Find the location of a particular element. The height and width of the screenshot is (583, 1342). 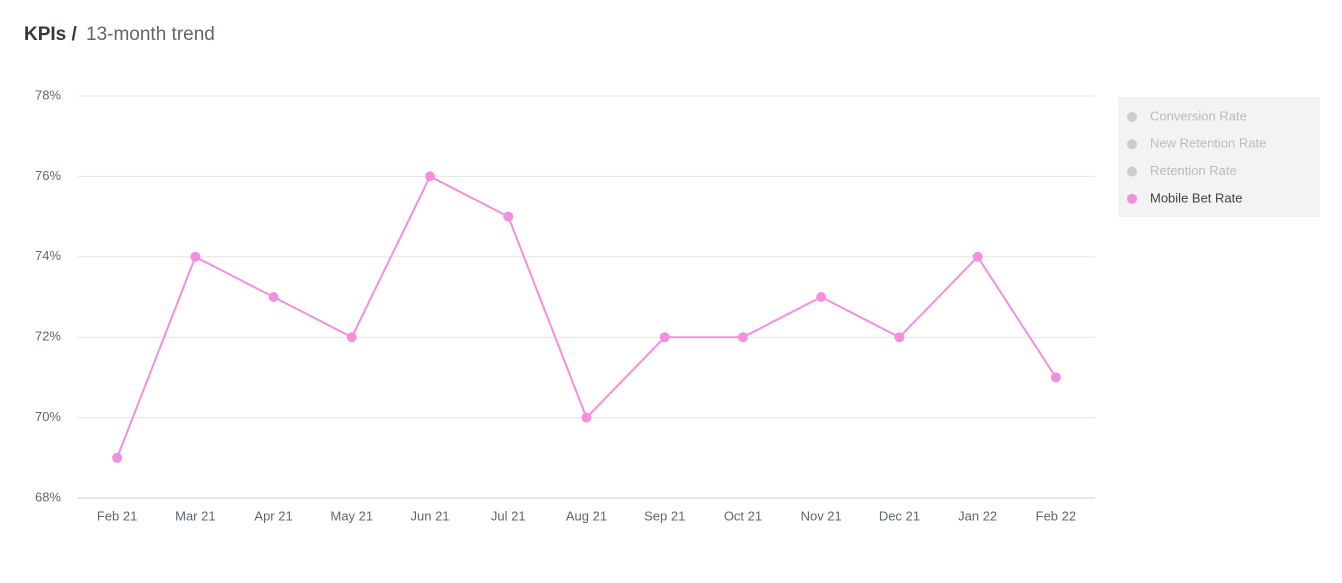

x-tick-label: Feb 21 is located at coordinates (117, 515).